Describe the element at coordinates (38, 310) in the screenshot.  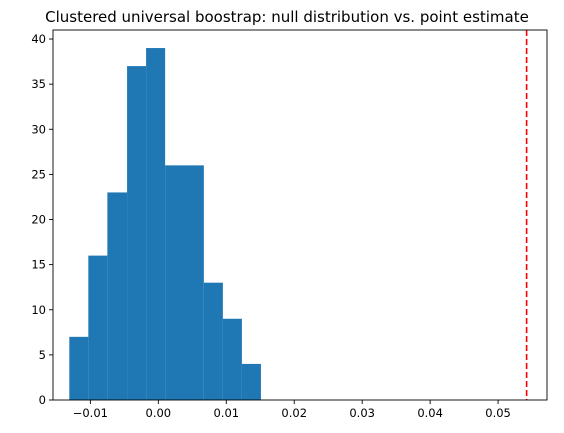
I see `y-tick-label: 10` at that location.